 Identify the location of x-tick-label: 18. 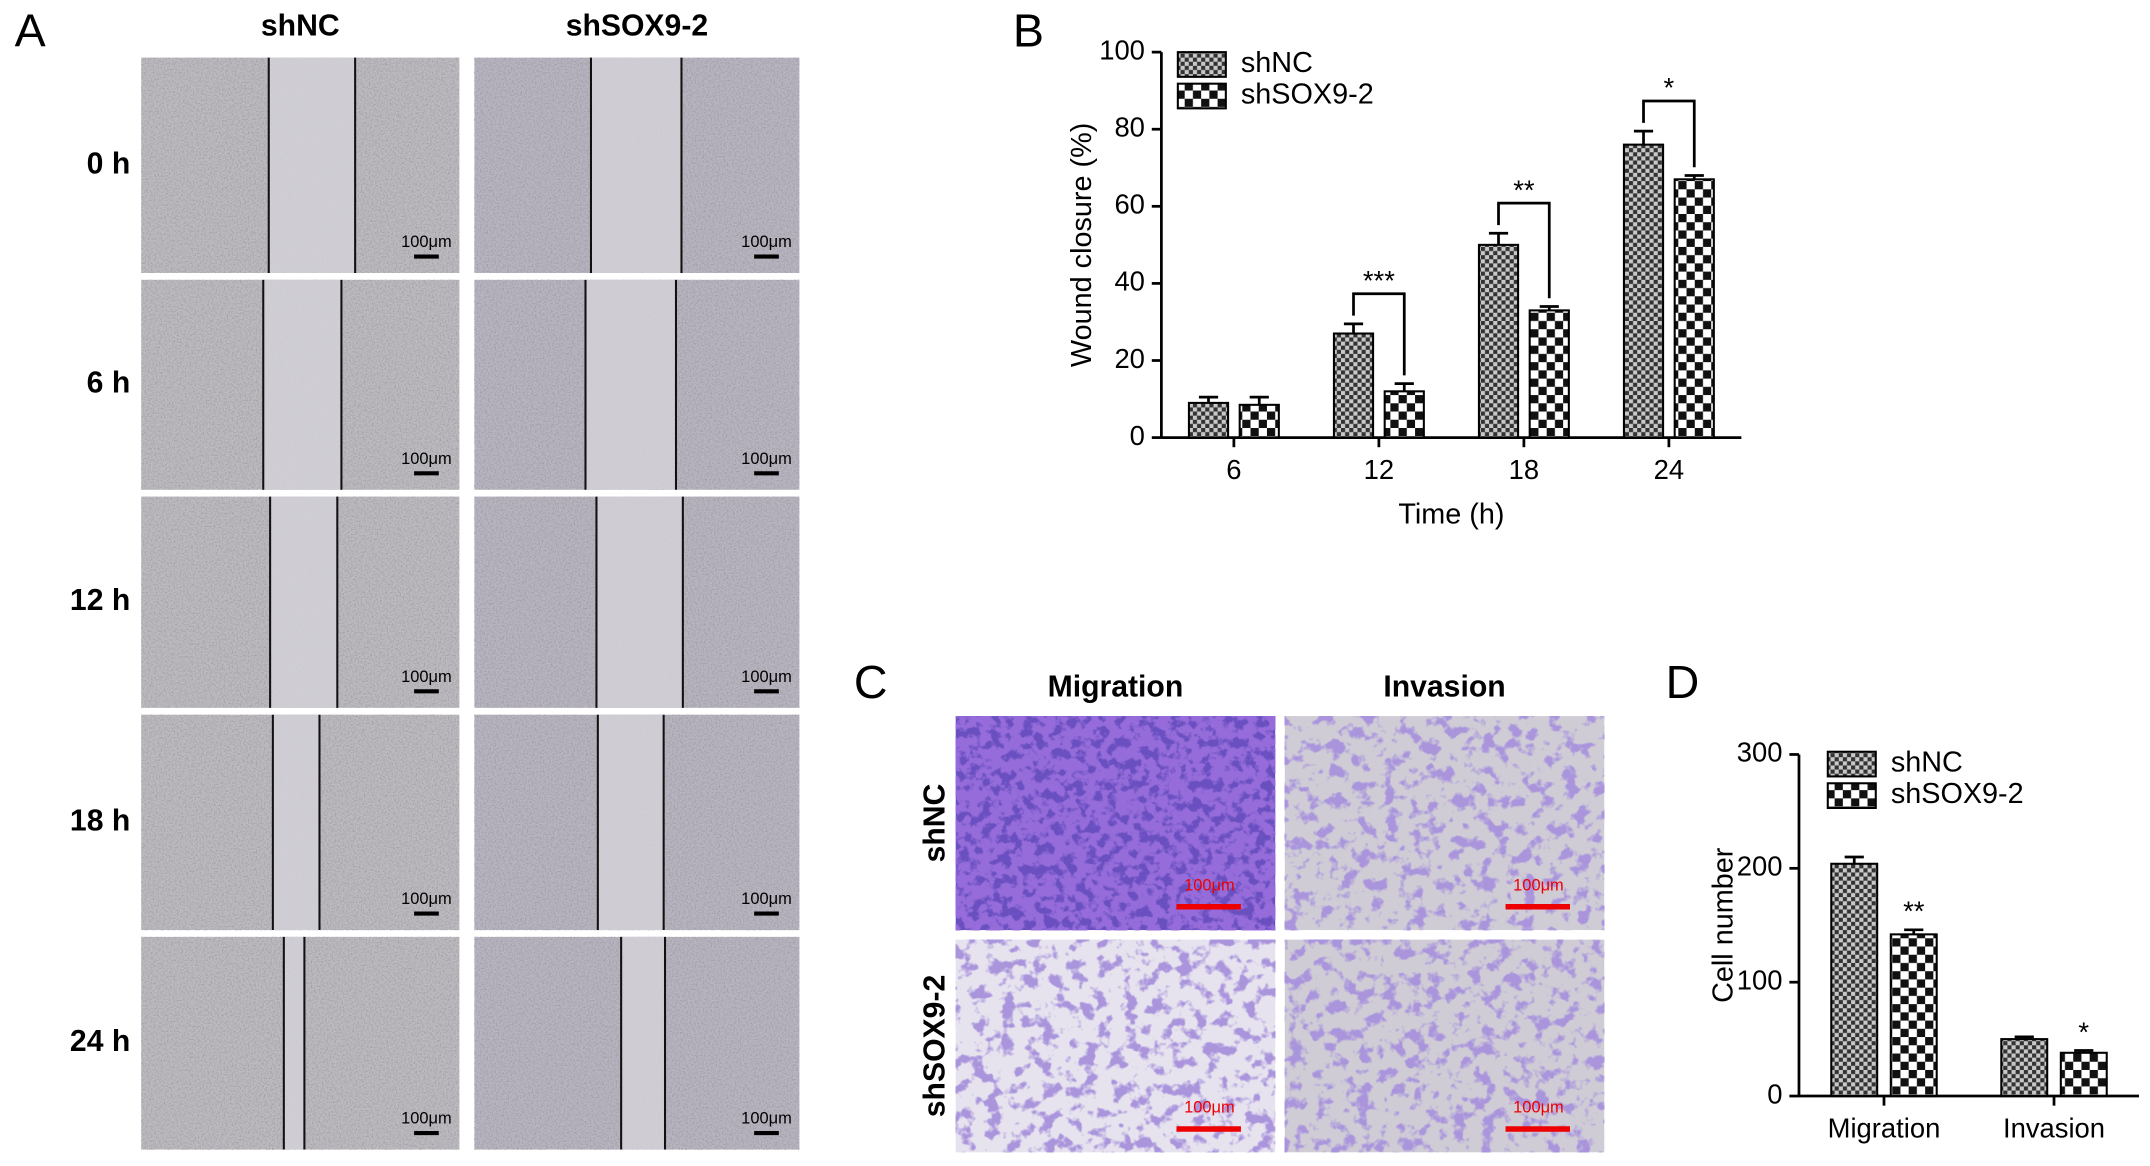
(1524, 469).